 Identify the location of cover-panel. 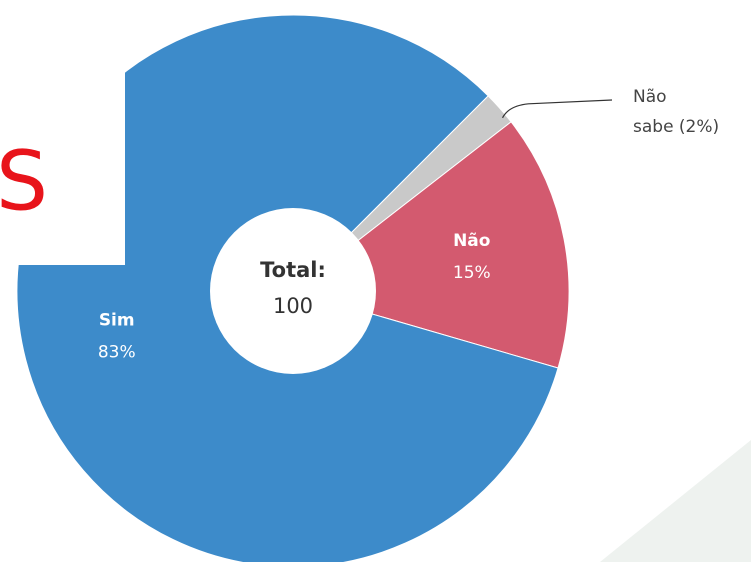
(62, 132).